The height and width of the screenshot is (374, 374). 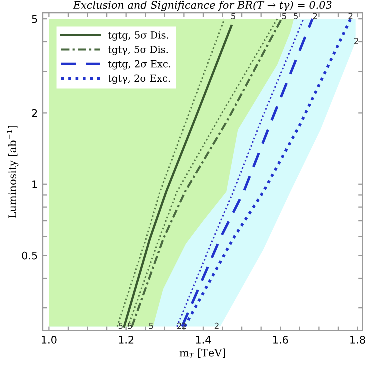 I want to click on x-tick-label: 1.8, so click(x=358, y=340).